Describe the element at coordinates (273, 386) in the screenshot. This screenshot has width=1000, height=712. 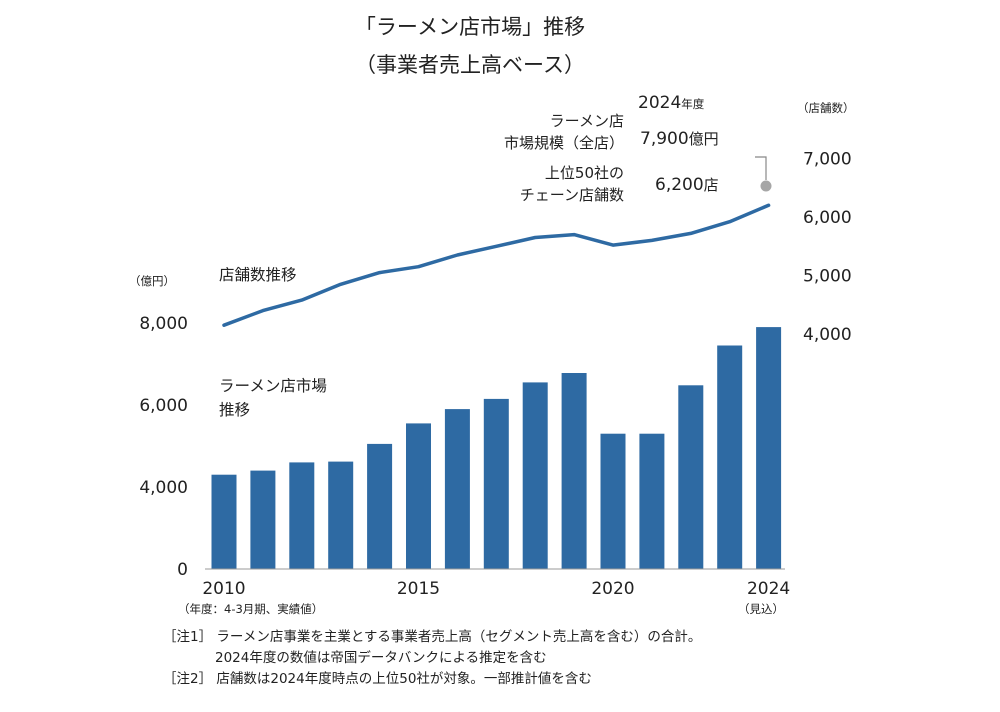
I see `market-size-series-label-line-1: ラーメン店市場` at that location.